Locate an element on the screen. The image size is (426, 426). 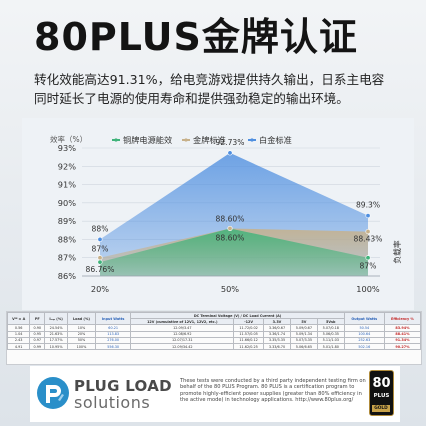
header-cell: Efficiency % is located at coordinates (402, 318).